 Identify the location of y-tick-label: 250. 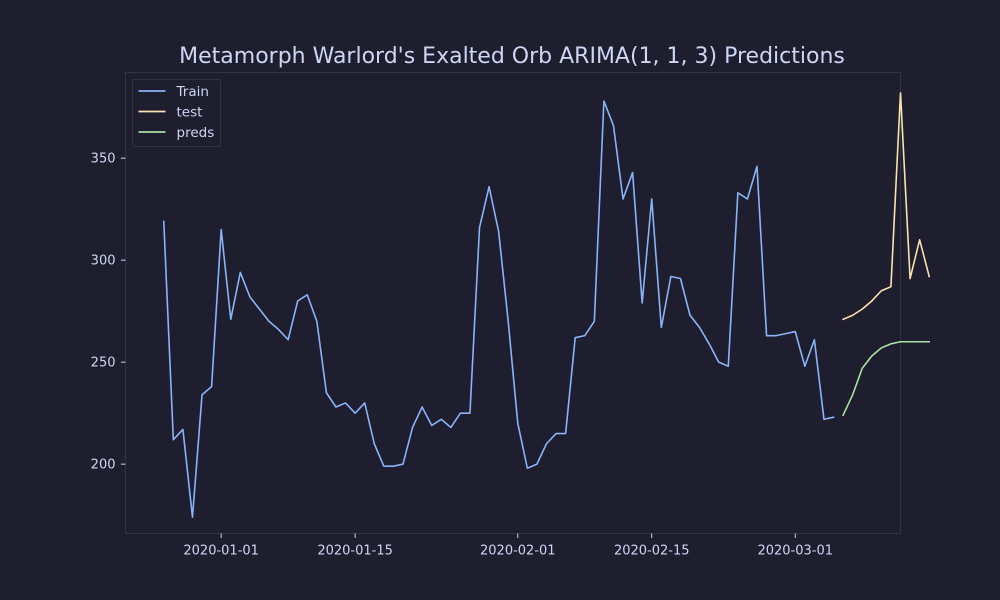
(103, 363).